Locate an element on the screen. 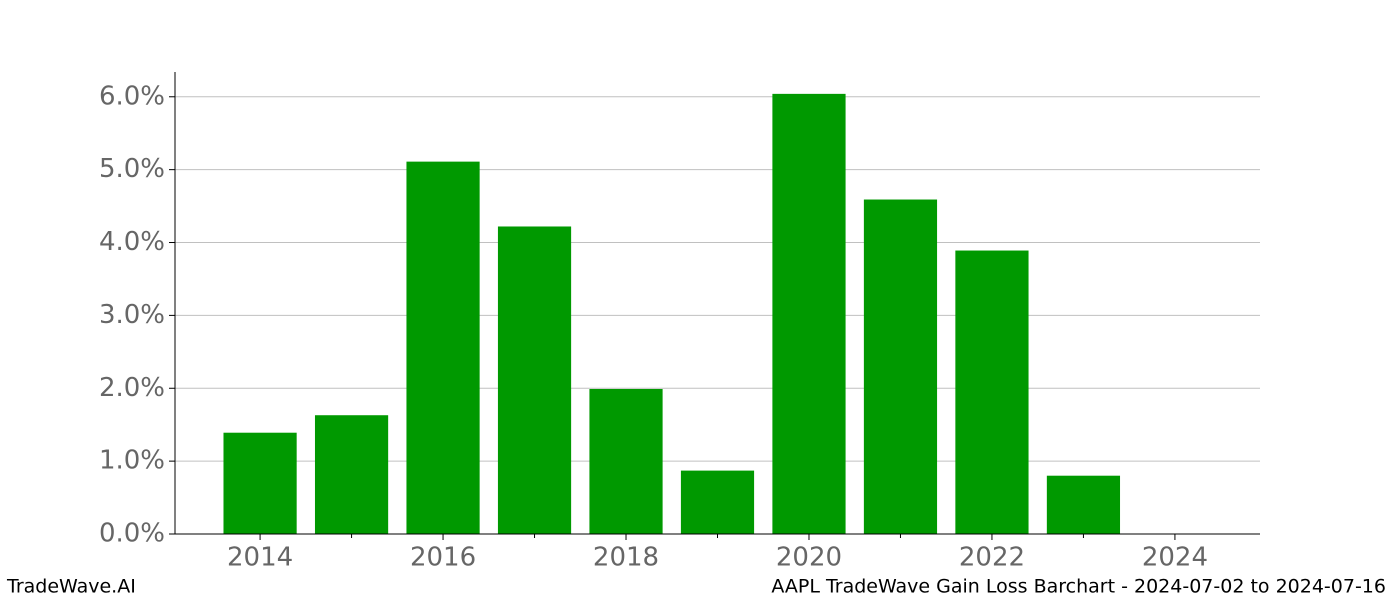 Image resolution: width=1400 pixels, height=600 pixels. x-tick-label: 2014 is located at coordinates (260, 558).